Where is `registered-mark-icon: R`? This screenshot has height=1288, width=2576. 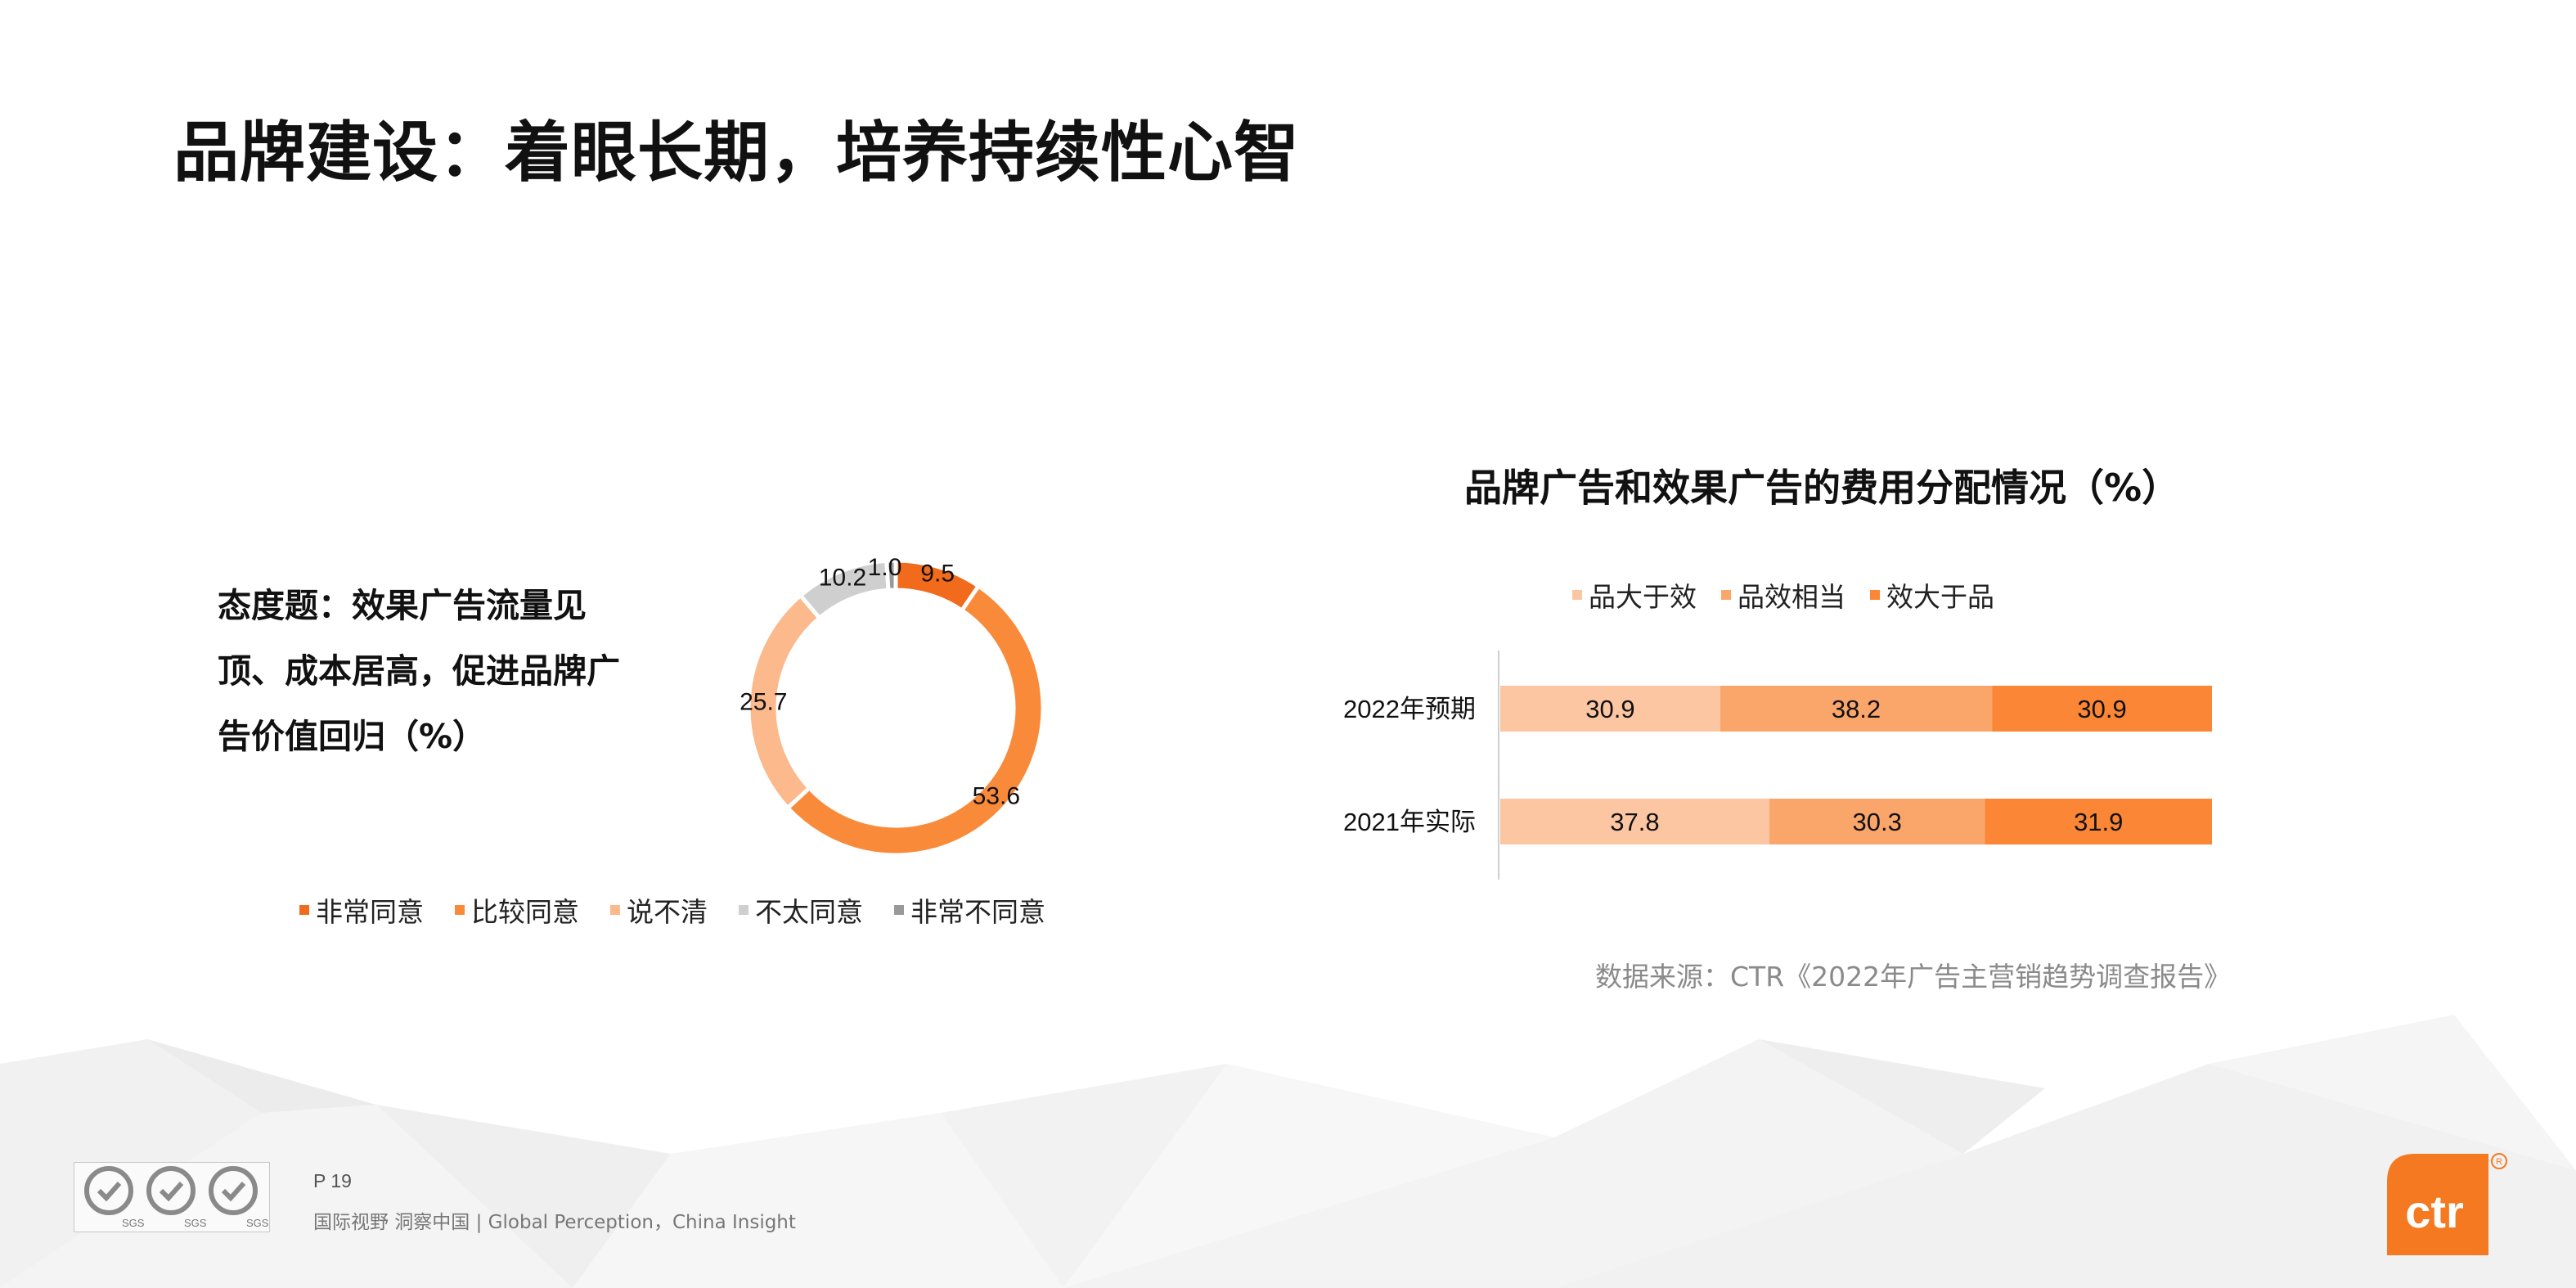
registered-mark-icon: R is located at coordinates (2499, 1161).